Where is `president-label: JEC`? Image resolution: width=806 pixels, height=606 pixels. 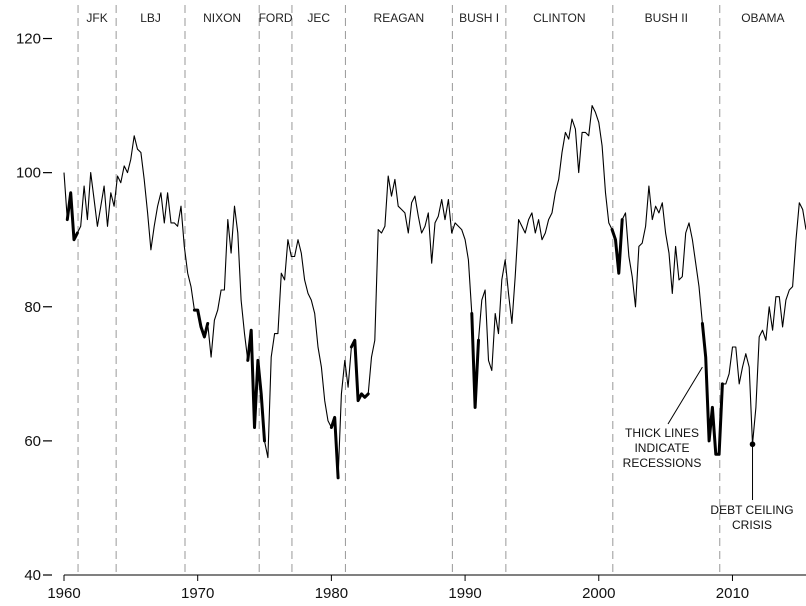
president-label: JEC is located at coordinates (318, 18).